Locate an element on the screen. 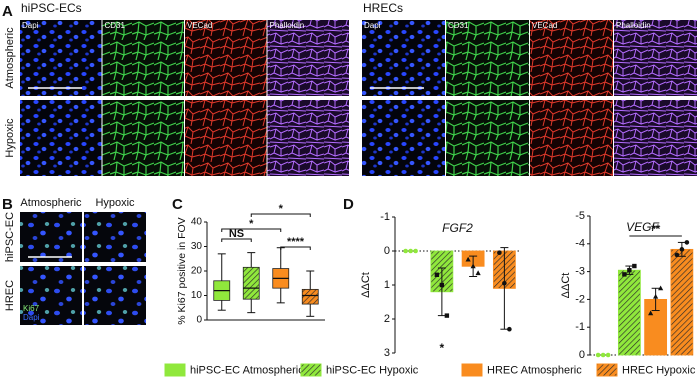 The width and height of the screenshot is (699, 381). panel-letter: B is located at coordinates (7, 204).